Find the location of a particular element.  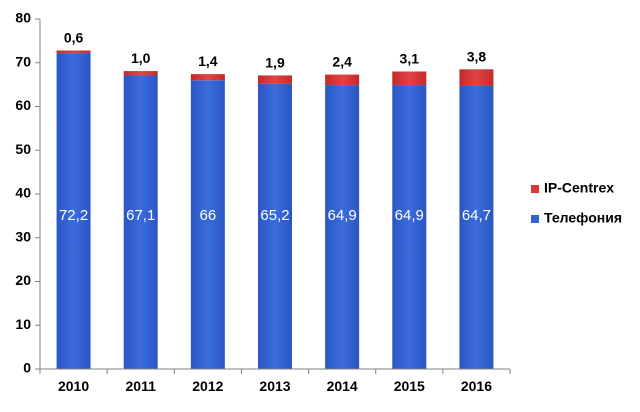

bar-ipcentrex-2014 is located at coordinates (342, 80).